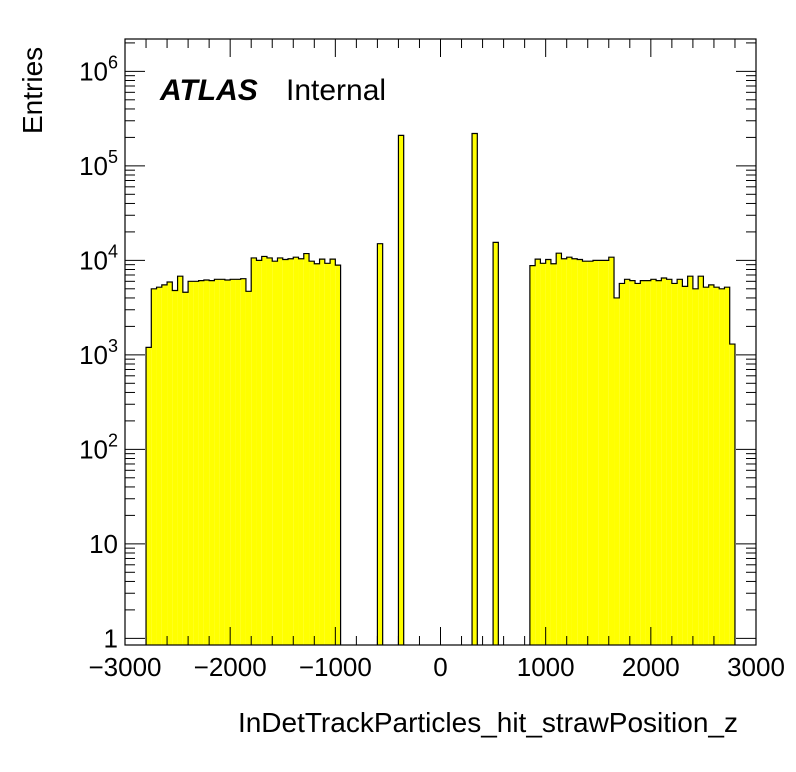 This screenshot has height=772, width=796. Describe the element at coordinates (111, 638) in the screenshot. I see `y-tick-label: 1` at that location.